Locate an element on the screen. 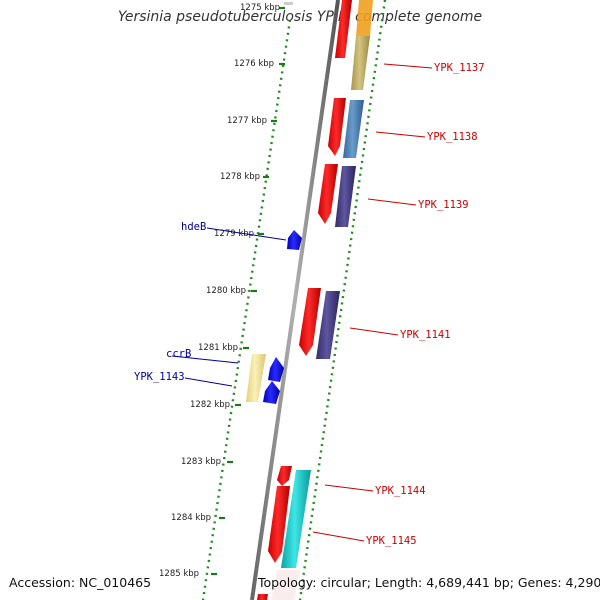 This screenshot has height=600, width=600. tick-label-1275: 1275 kbp is located at coordinates (260, 8).